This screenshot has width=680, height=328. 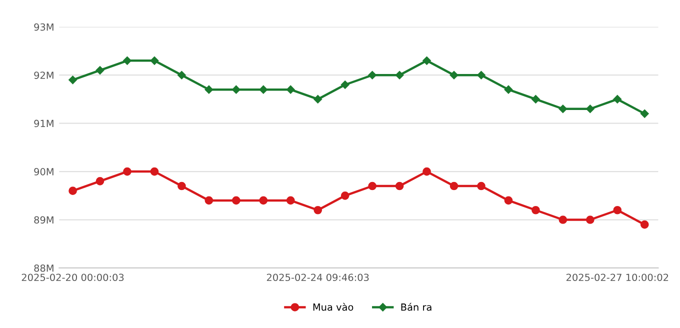 I want to click on x-tick-label: 2025-02-24 09:46:03, so click(x=317, y=278).